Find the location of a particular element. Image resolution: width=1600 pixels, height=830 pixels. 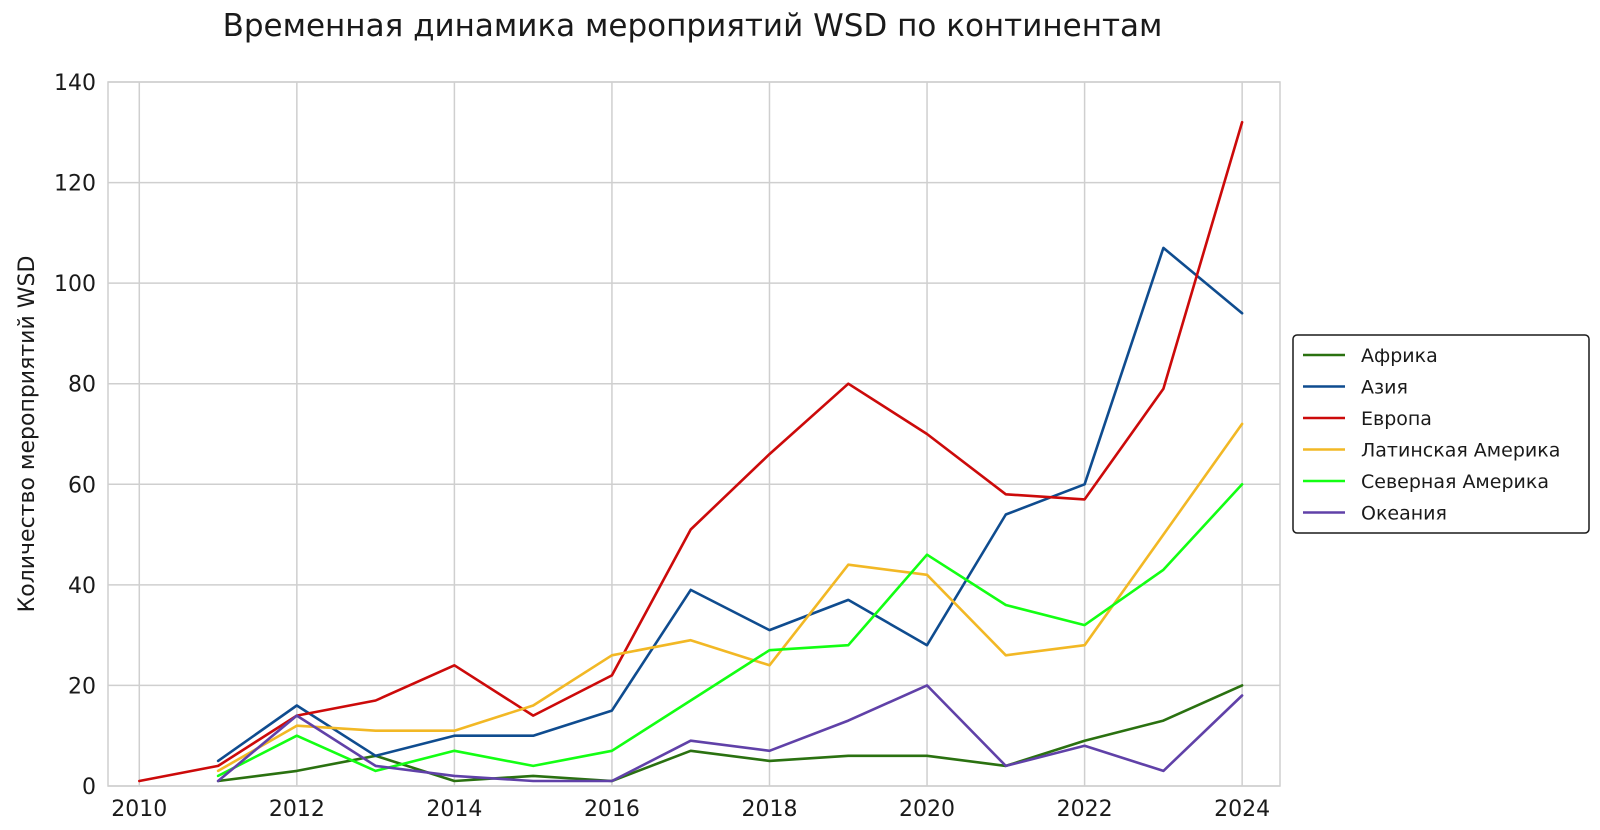

y-tick-label: 120 is located at coordinates (75, 184).